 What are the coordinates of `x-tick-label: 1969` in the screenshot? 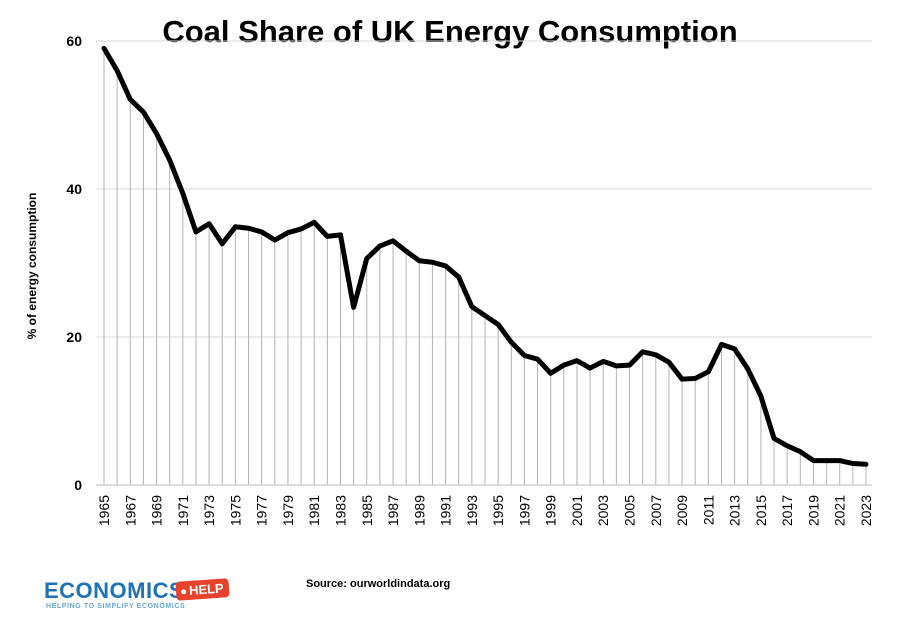 It's located at (157, 510).